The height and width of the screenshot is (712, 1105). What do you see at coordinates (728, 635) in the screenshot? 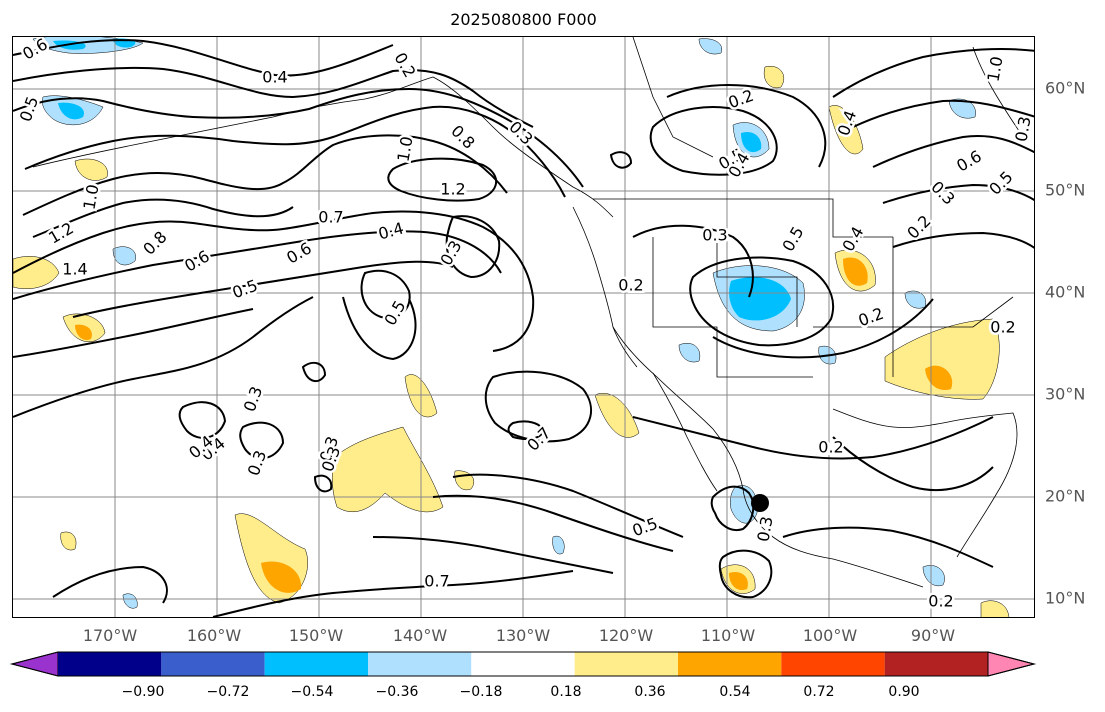
I see `longitude-label: 110°W` at bounding box center [728, 635].